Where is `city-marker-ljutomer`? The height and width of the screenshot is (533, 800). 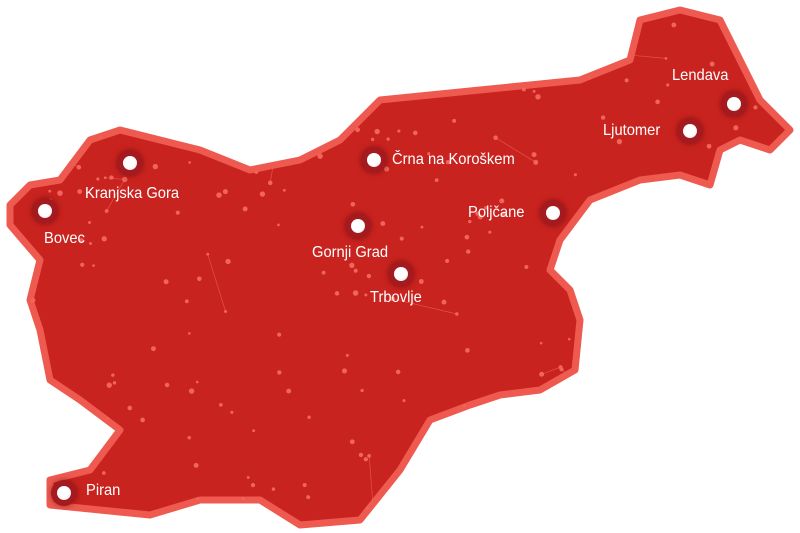
city-marker-ljutomer is located at coordinates (690, 131).